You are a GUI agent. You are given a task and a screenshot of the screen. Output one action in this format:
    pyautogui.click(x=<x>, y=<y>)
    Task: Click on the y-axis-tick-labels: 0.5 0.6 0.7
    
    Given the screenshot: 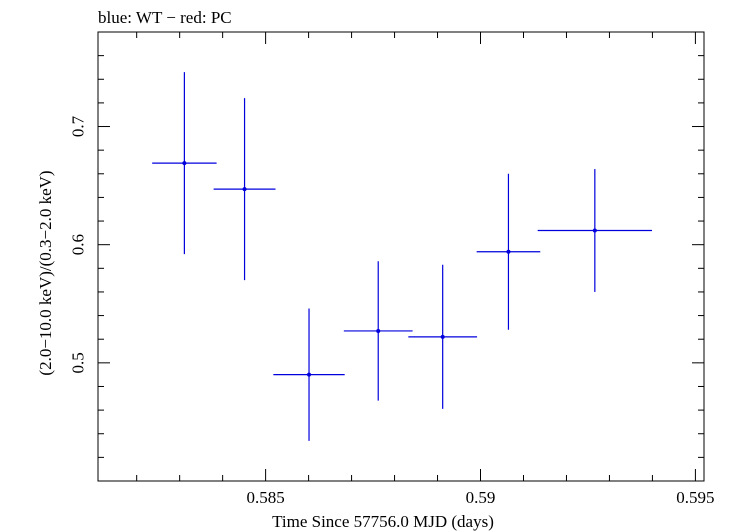 What is the action you would take?
    pyautogui.click(x=78, y=244)
    